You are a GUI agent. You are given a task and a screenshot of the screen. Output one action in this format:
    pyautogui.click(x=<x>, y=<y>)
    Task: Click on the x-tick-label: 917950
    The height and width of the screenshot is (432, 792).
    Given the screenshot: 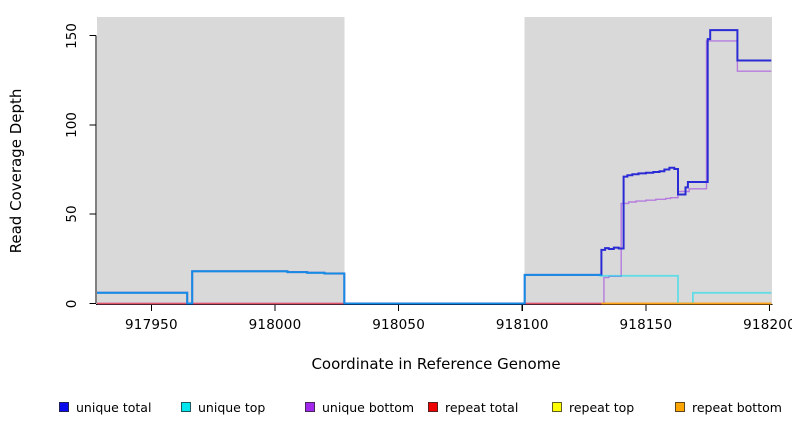 What is the action you would take?
    pyautogui.click(x=151, y=325)
    